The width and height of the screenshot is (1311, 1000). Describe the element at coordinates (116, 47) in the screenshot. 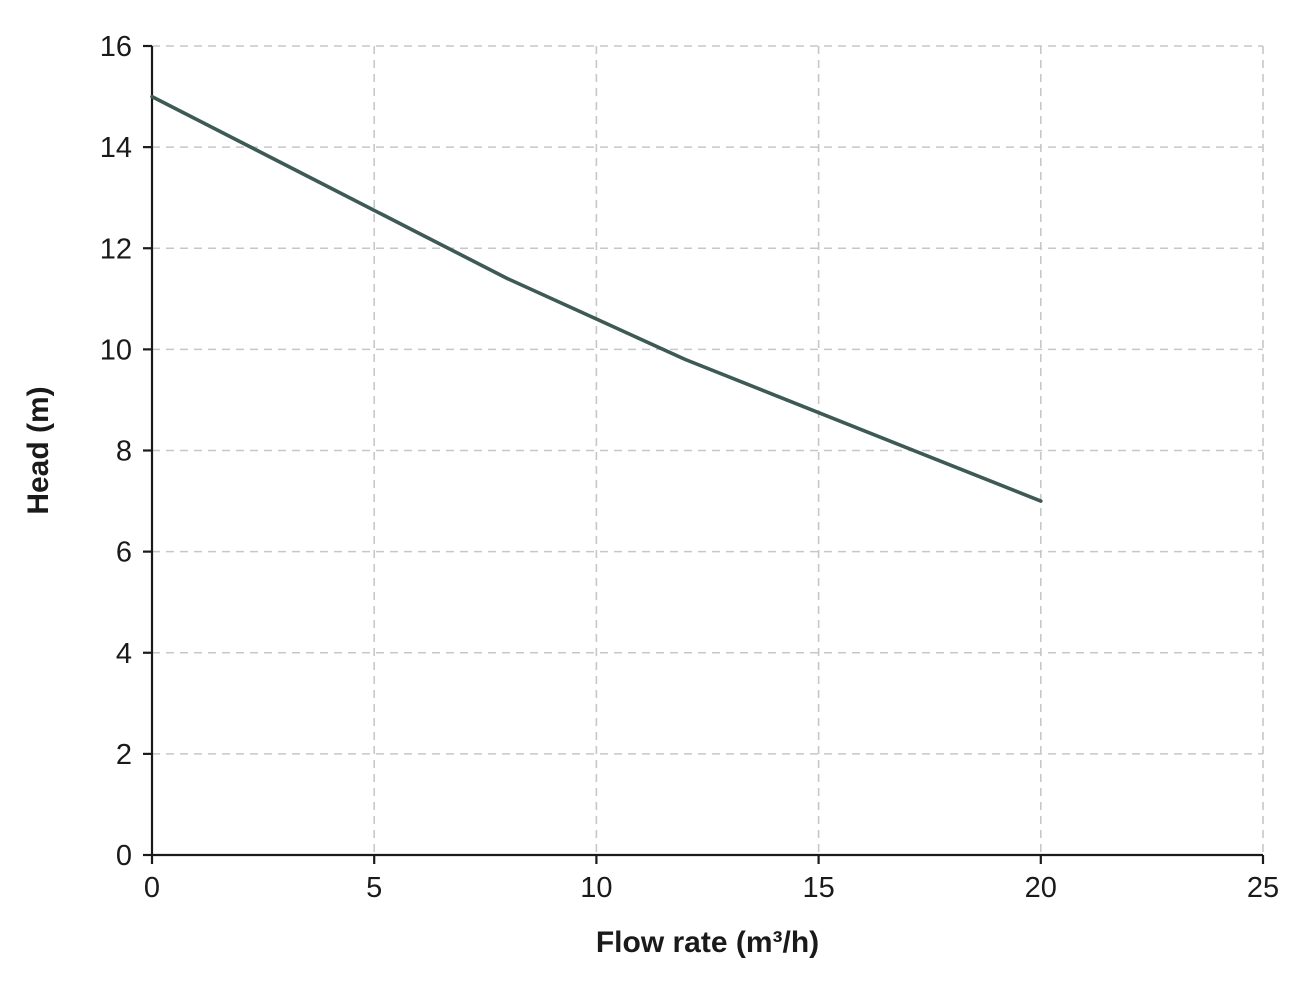

I see `y-tick-label: 16` at that location.